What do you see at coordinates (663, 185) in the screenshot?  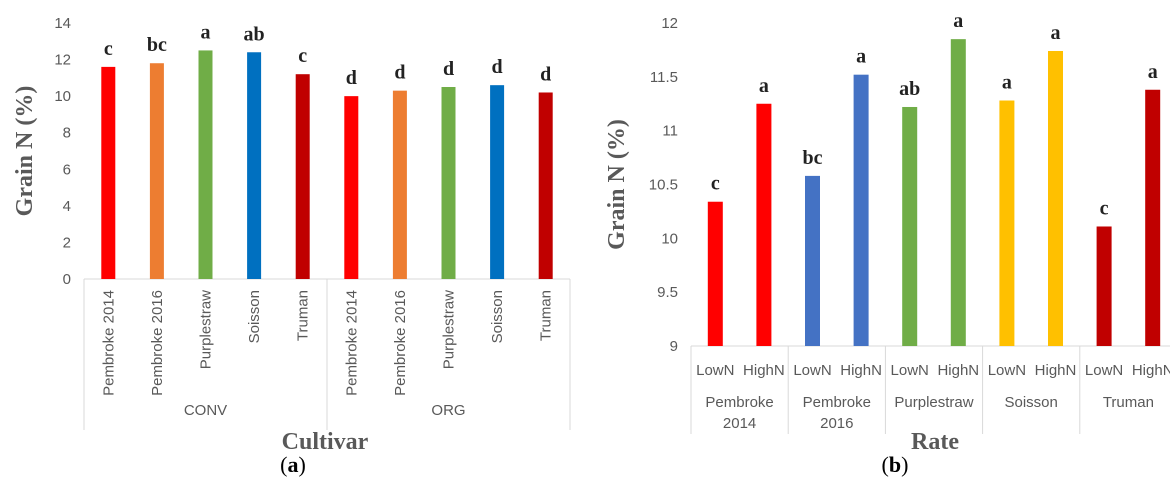 I see `y-tick-label: 10.5` at bounding box center [663, 185].